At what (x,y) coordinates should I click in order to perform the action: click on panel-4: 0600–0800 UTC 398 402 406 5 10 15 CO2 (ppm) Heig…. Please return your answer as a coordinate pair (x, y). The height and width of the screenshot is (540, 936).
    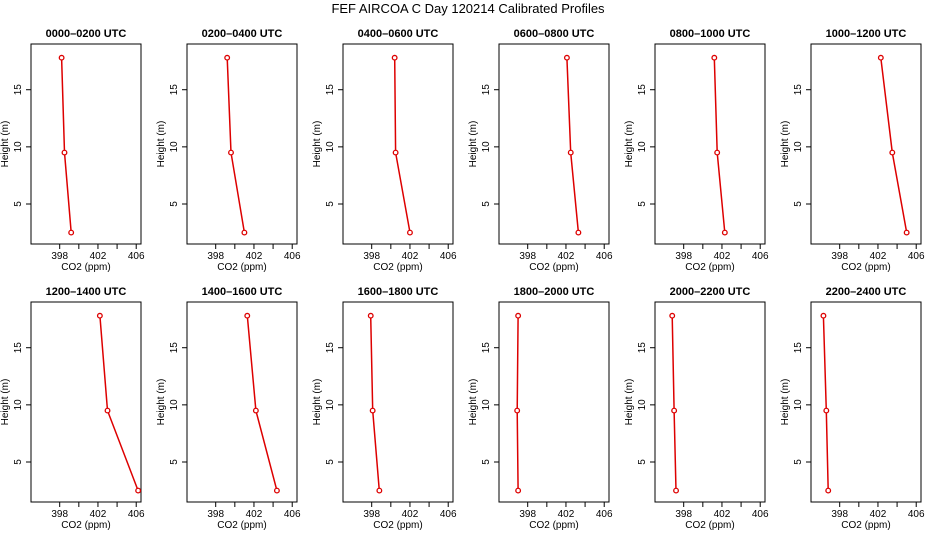
    Looking at the image, I should click on (540, 150).